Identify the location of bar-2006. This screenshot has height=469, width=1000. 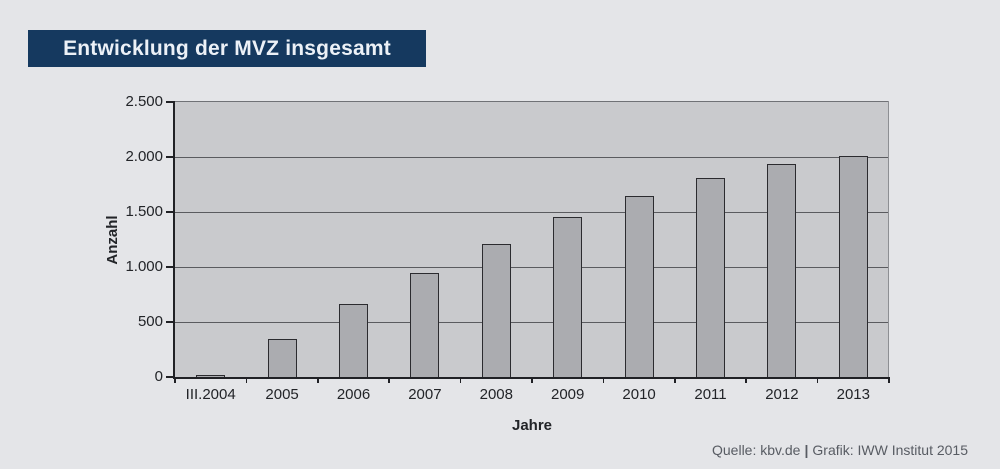
(353, 340).